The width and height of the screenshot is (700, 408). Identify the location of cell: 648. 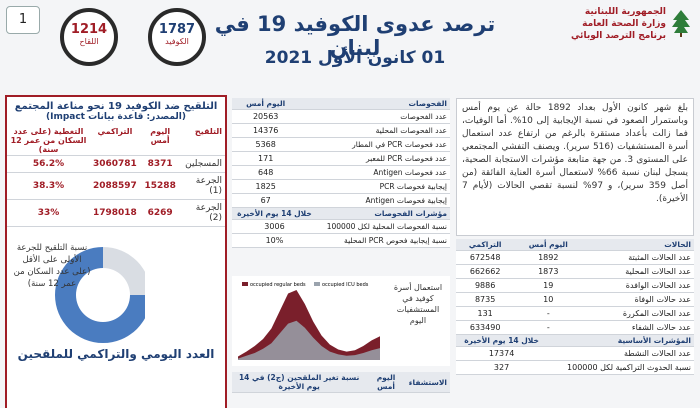
(266, 172).